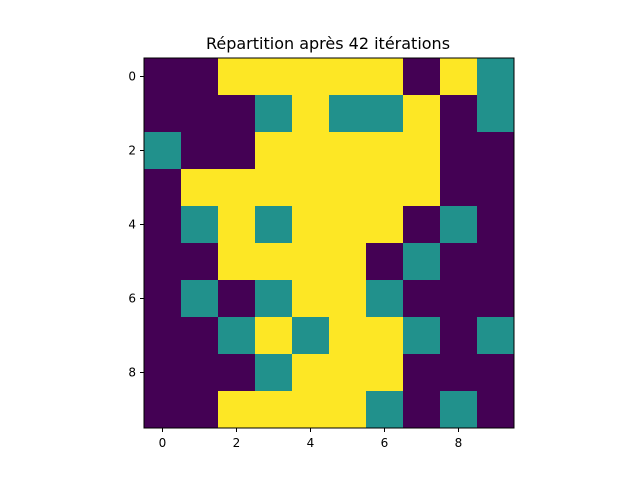  Describe the element at coordinates (422, 151) in the screenshot. I see `heatmap-cell-r2-c7` at that location.